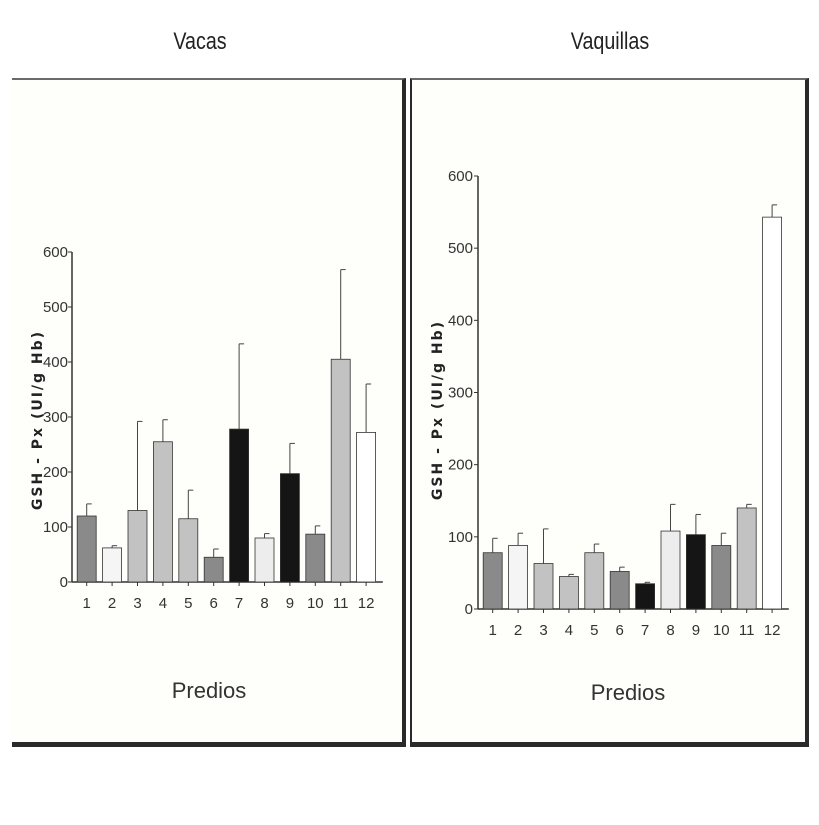 Image resolution: width=819 pixels, height=825 pixels. I want to click on chart-title-vacas: Vacas, so click(200, 41).